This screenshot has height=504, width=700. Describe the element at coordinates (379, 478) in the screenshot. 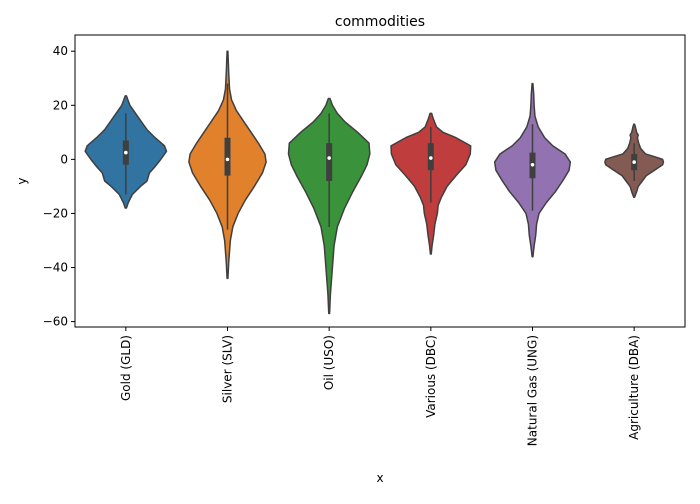

I see `x-axis-label: x` at that location.